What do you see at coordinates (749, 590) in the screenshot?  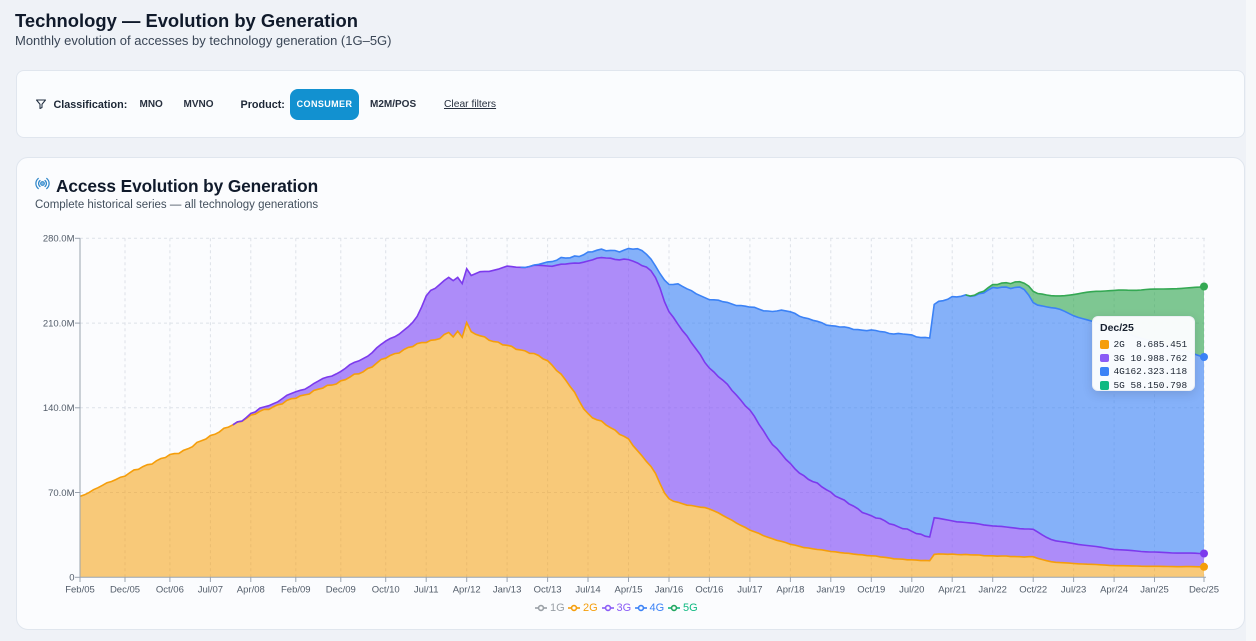 I see `svg-text: Jul/17` at bounding box center [749, 590].